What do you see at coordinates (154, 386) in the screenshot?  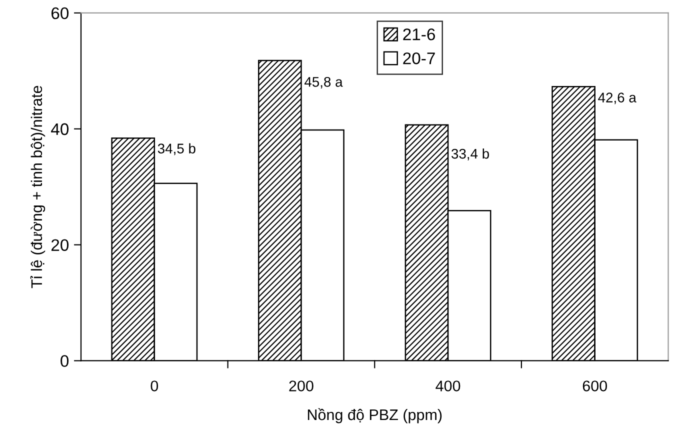 I see `x-tick-label: 0` at bounding box center [154, 386].